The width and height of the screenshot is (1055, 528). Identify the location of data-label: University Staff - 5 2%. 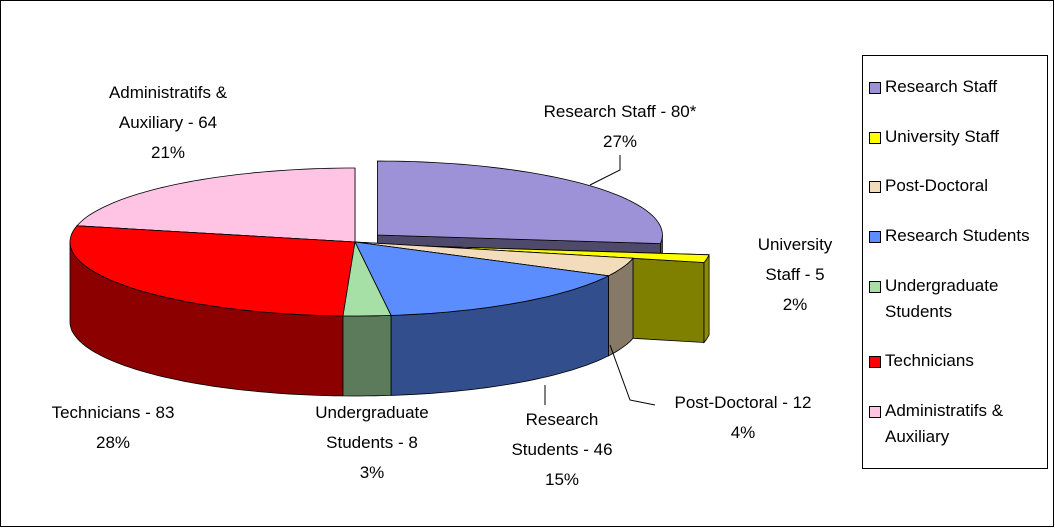
(795, 275).